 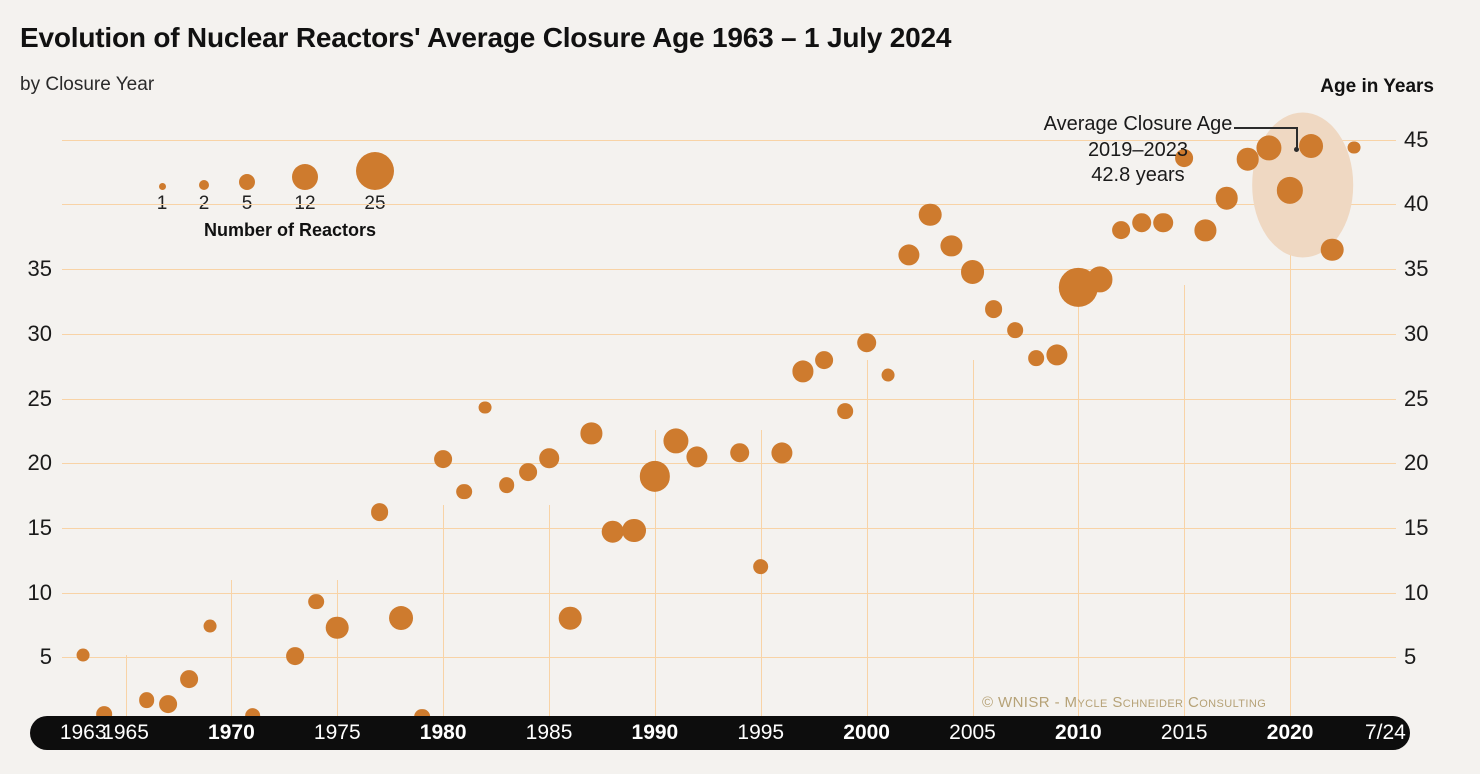 What do you see at coordinates (1439, 416) in the screenshot?
I see `y-axis-right: 5 10 15 20 25 30 35 40 45` at bounding box center [1439, 416].